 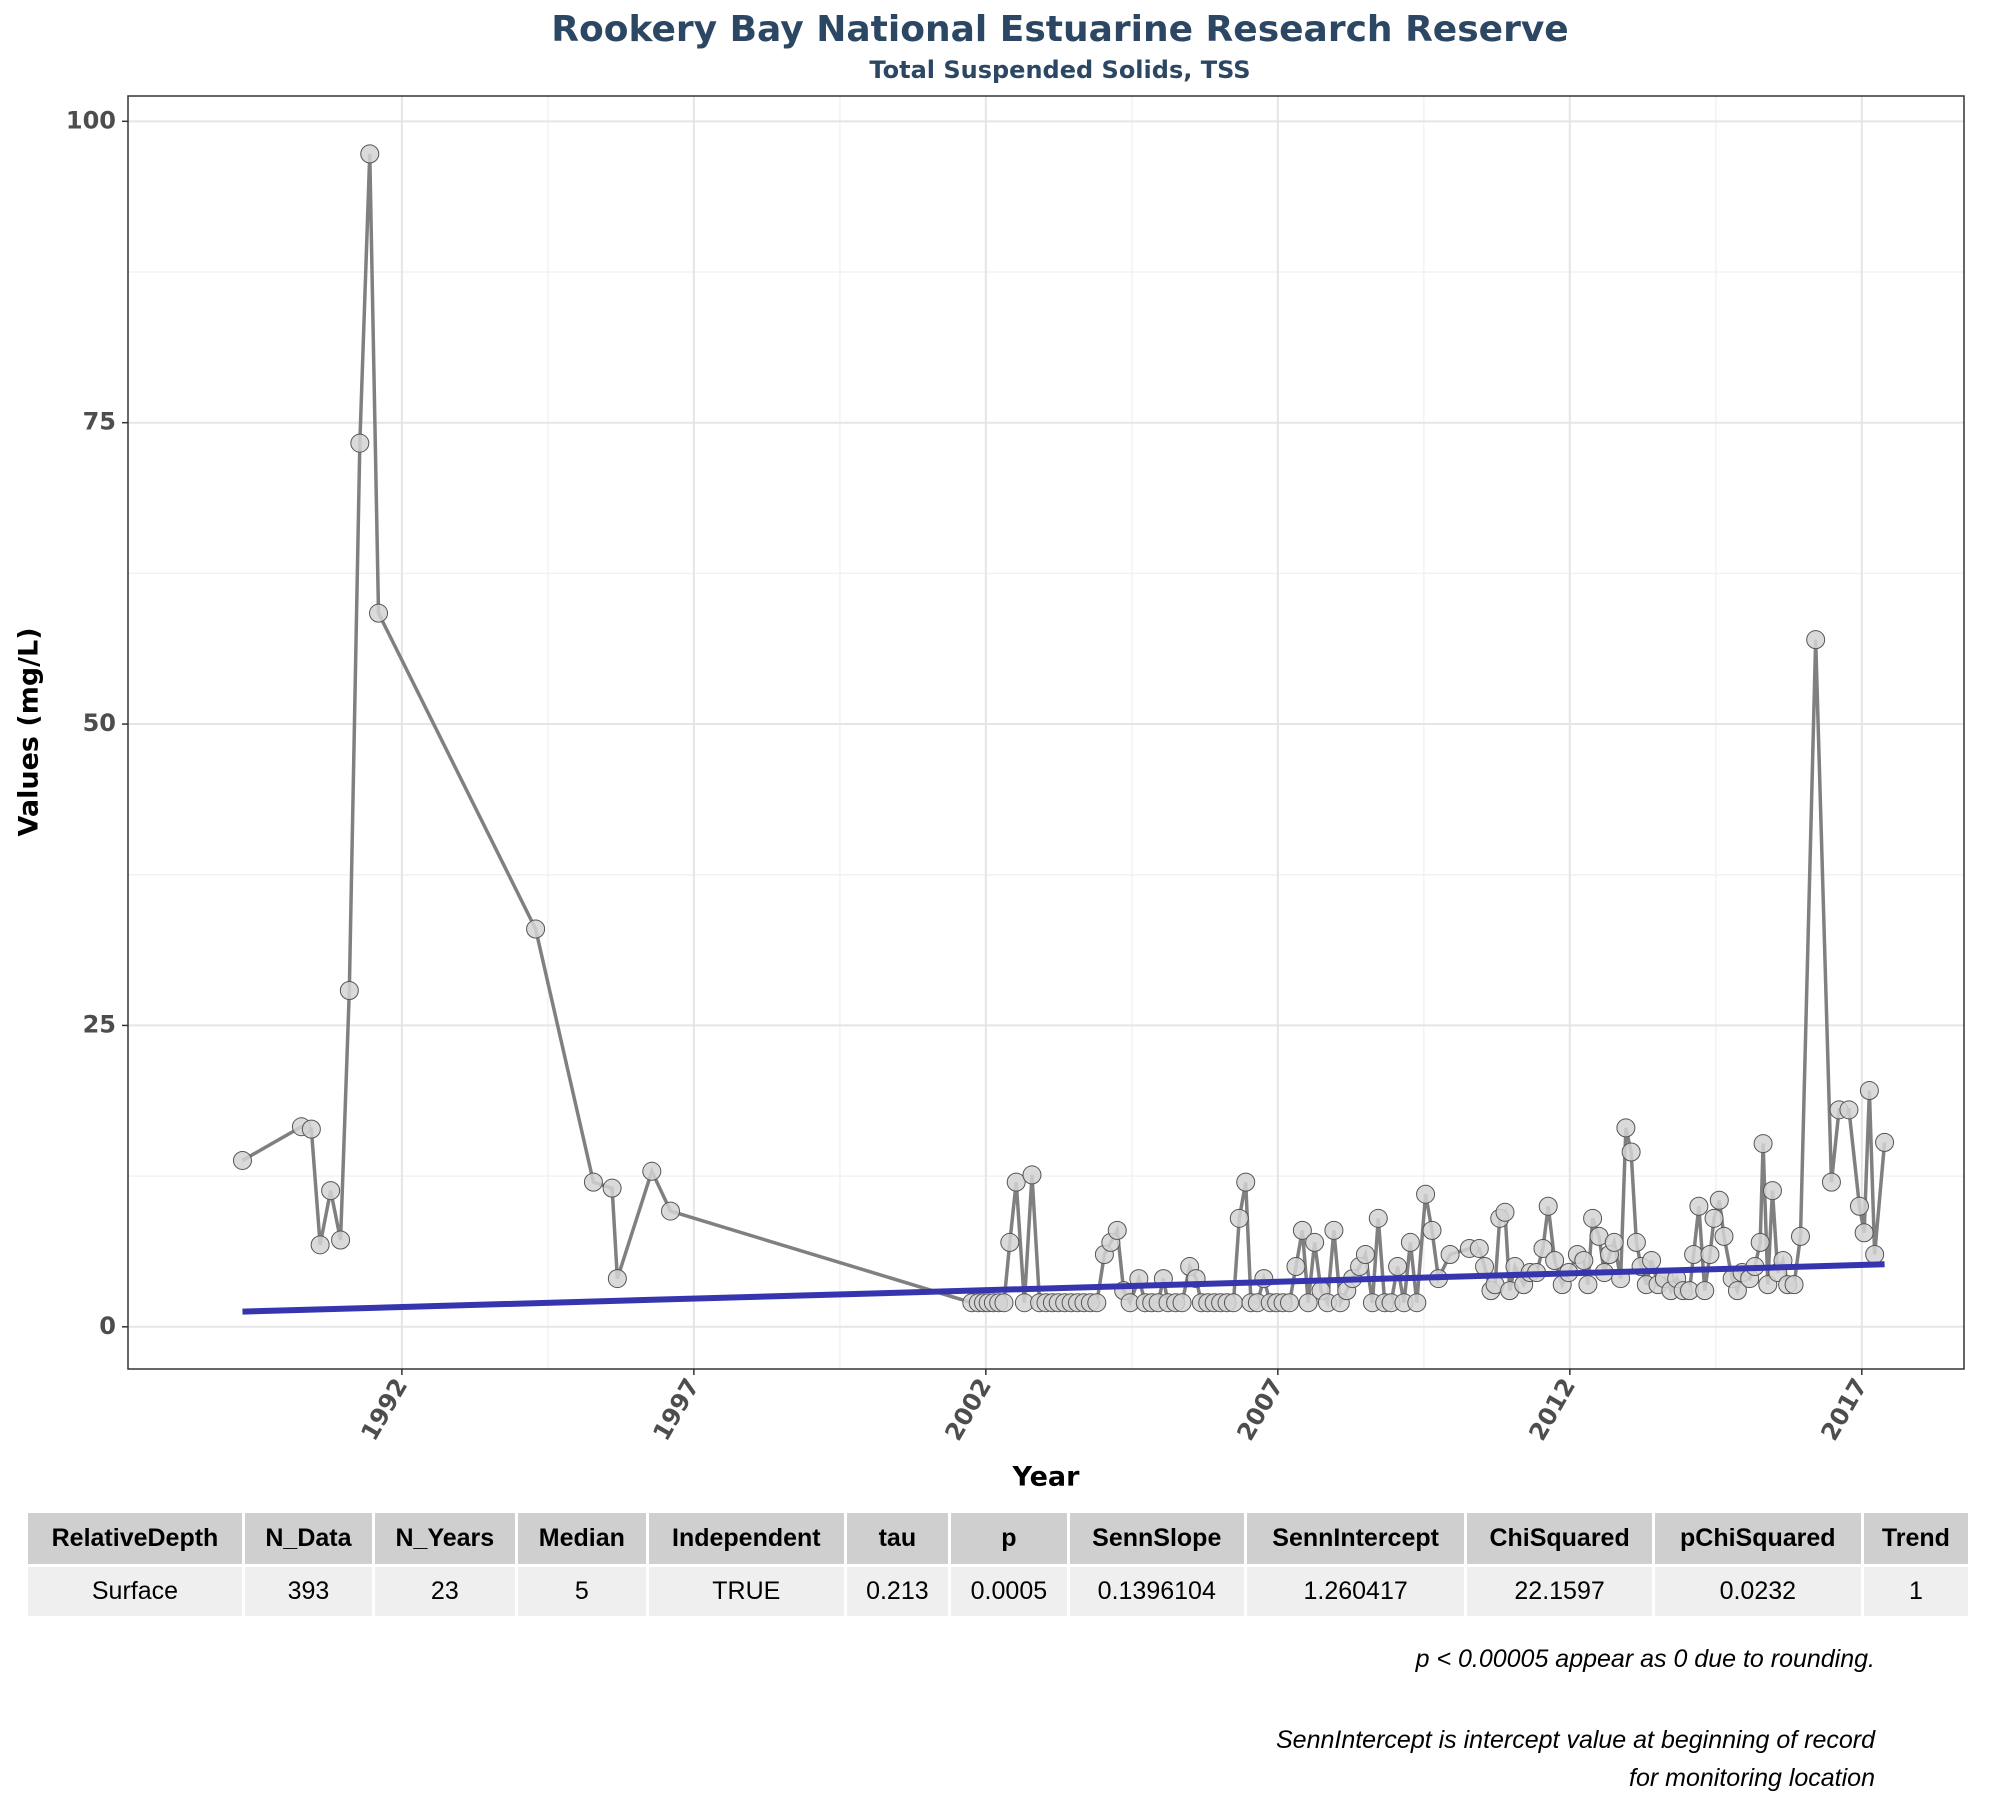 What do you see at coordinates (309, 1539) in the screenshot?
I see `table-header-cell: N_Data` at bounding box center [309, 1539].